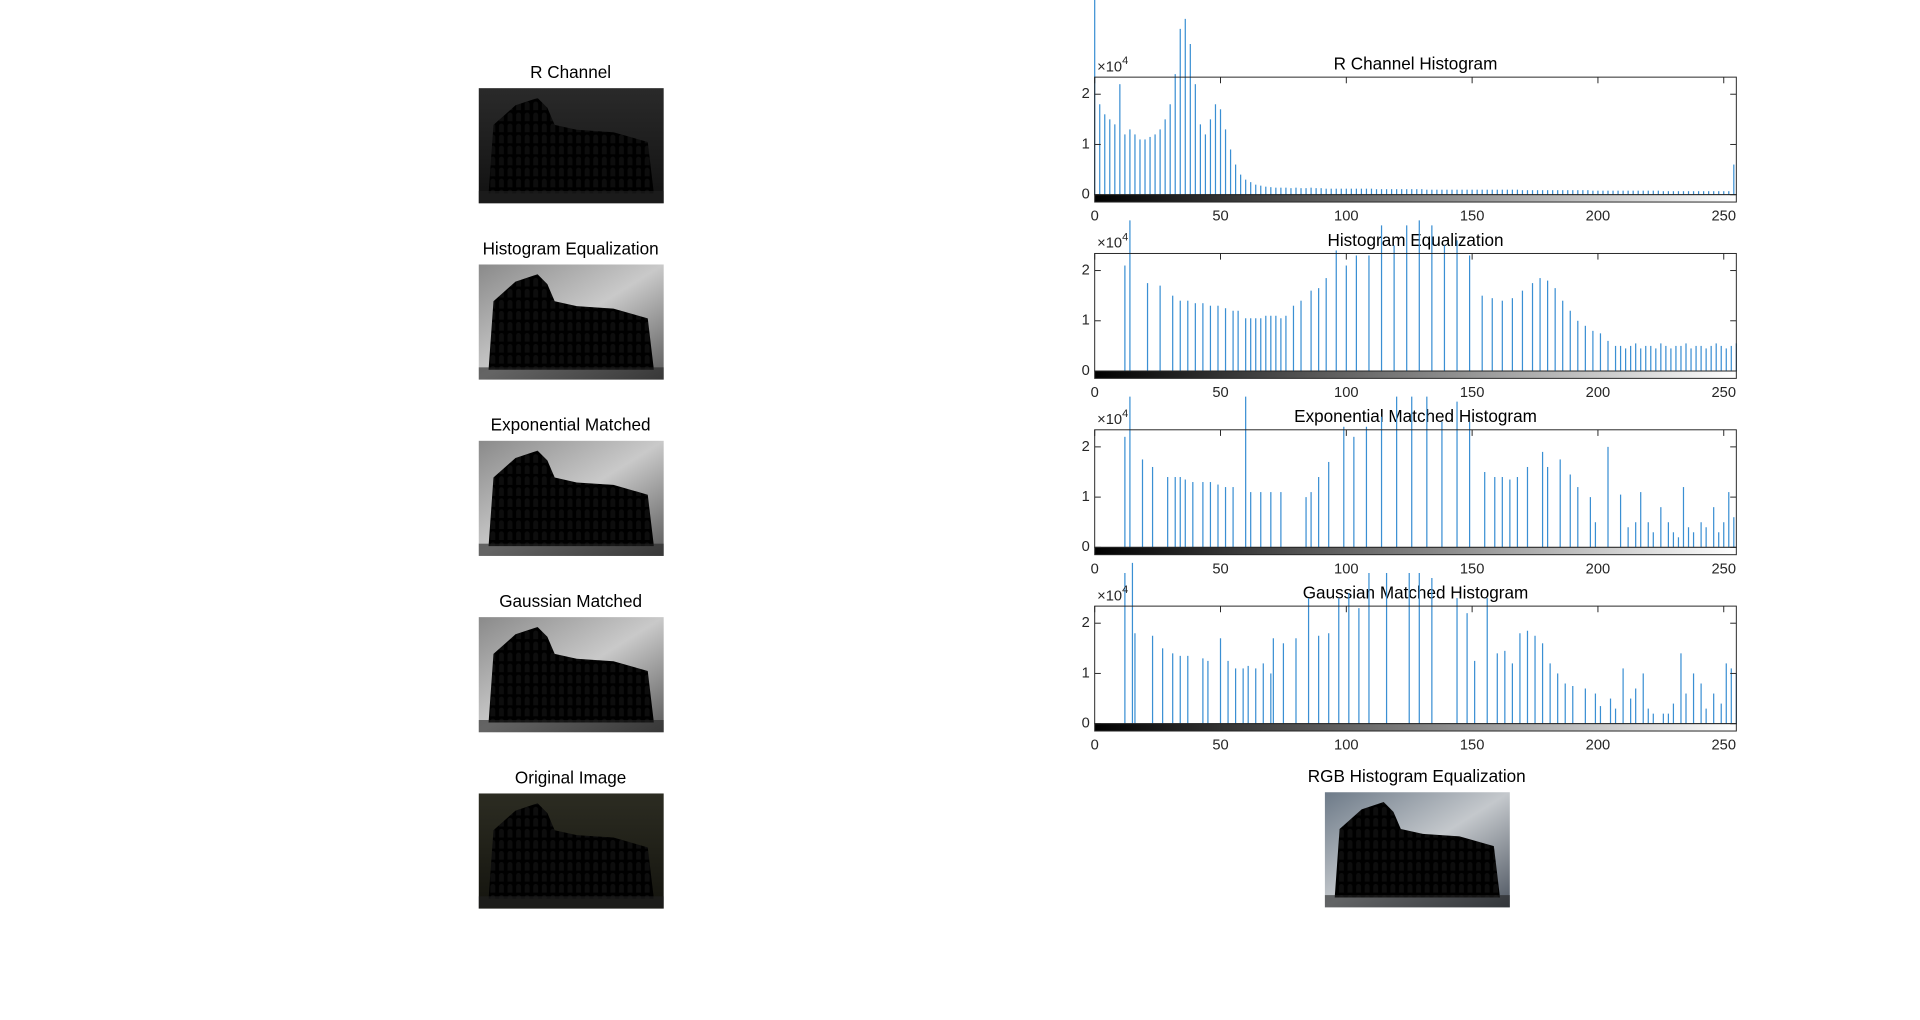 The width and height of the screenshot is (1920, 1020). Describe the element at coordinates (1415, 416) in the screenshot. I see `chart-title: Exponential Matched Histogram` at that location.